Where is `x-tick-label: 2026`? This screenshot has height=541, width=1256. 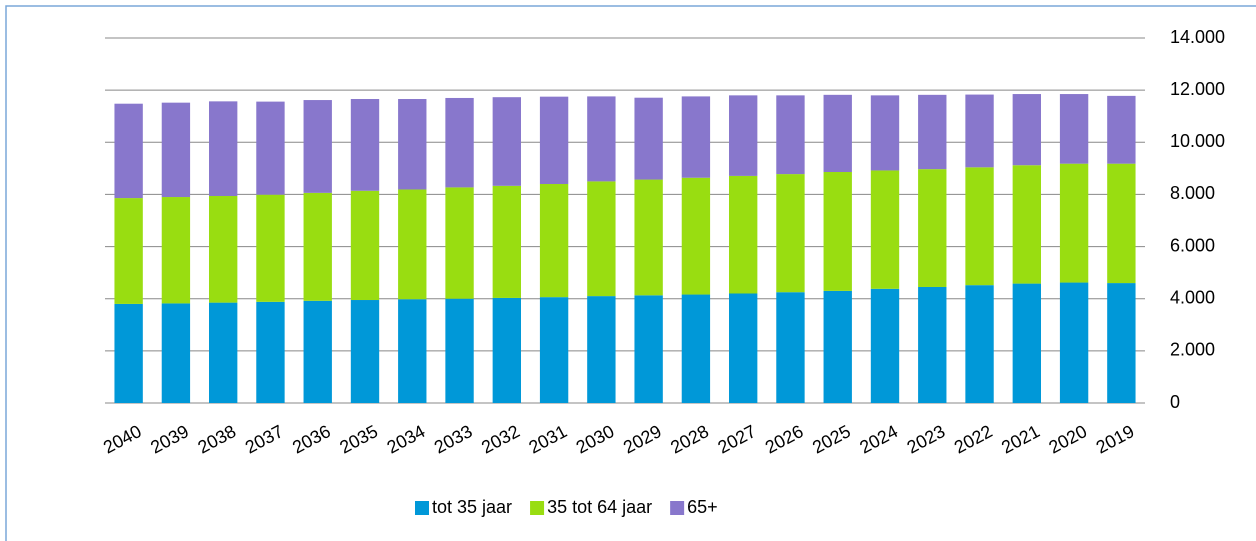
x-tick-label: 2026 is located at coordinates (784, 439).